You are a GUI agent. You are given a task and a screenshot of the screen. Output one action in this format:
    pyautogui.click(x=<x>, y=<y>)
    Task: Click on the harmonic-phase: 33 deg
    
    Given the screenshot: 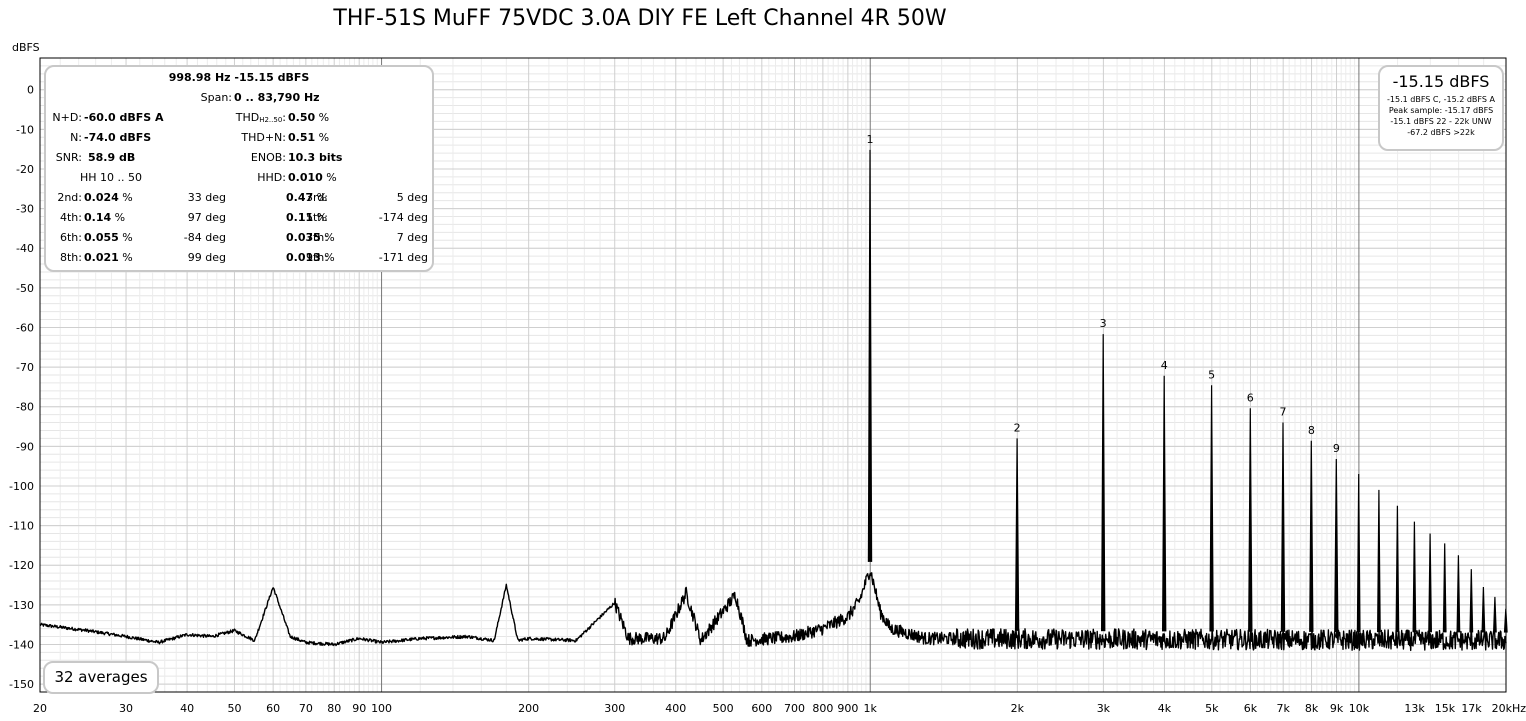 What is the action you would take?
    pyautogui.click(x=206, y=197)
    